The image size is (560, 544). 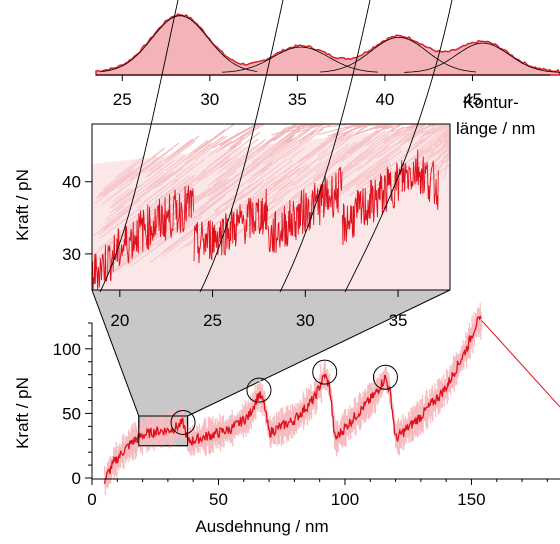 What do you see at coordinates (218, 499) in the screenshot?
I see `main-x-tick-label-50: 50` at bounding box center [218, 499].